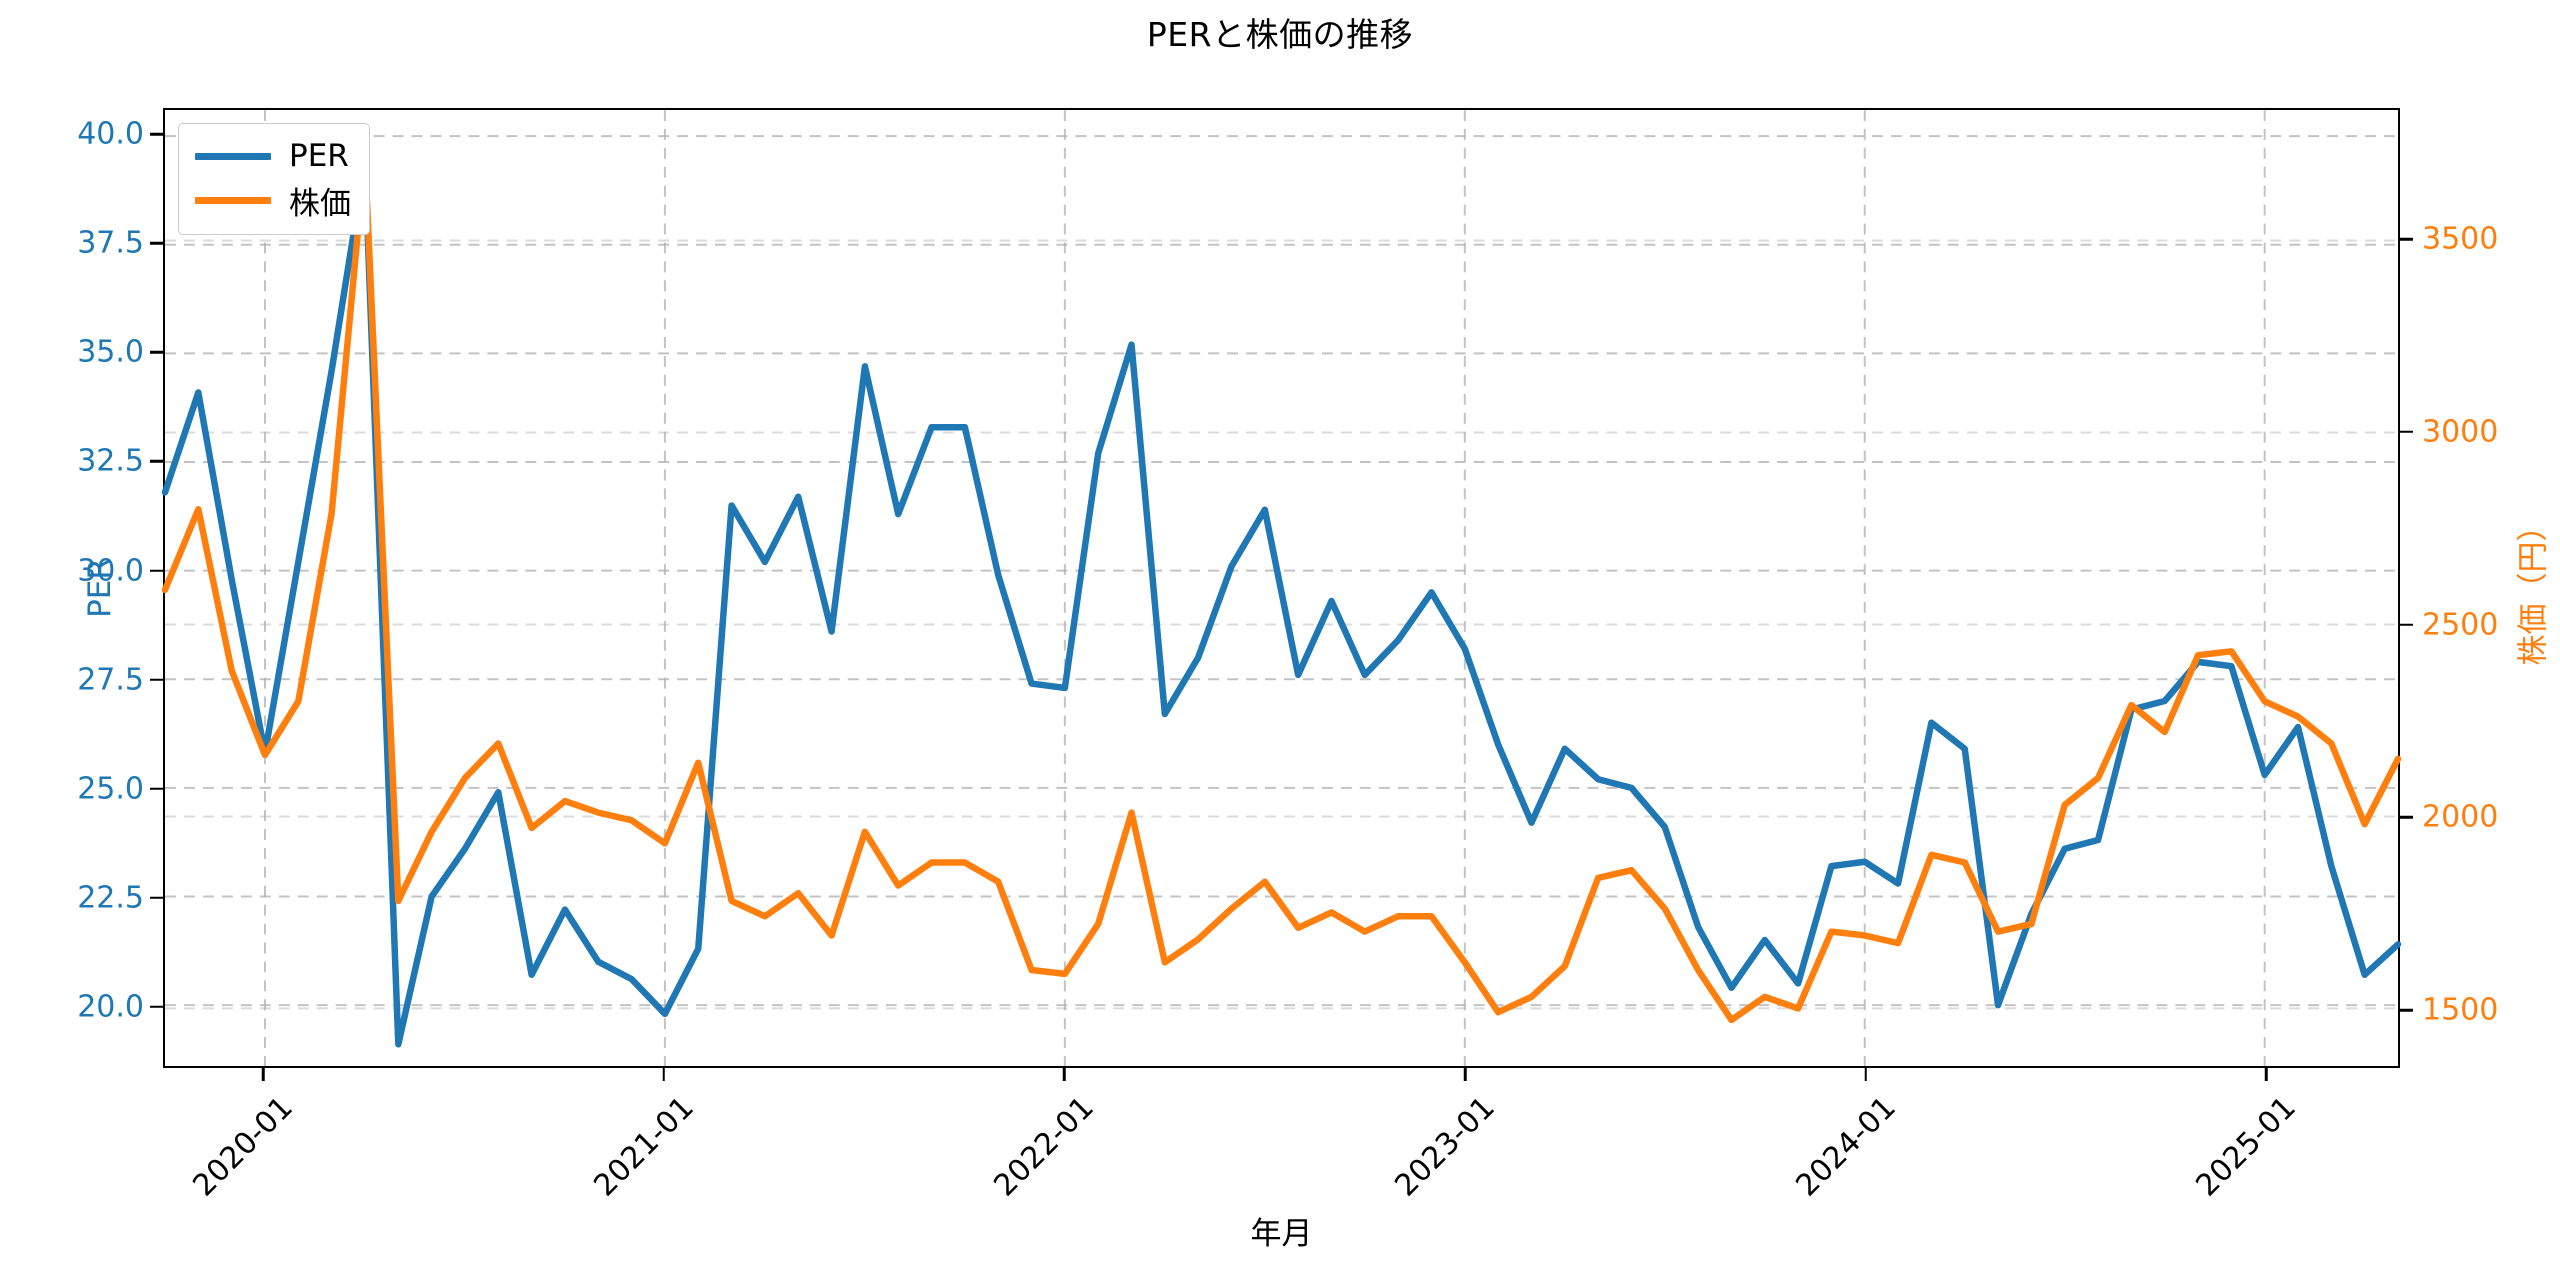 The width and height of the screenshot is (2560, 1269). I want to click on legend-item-price: 株価, so click(273, 200).